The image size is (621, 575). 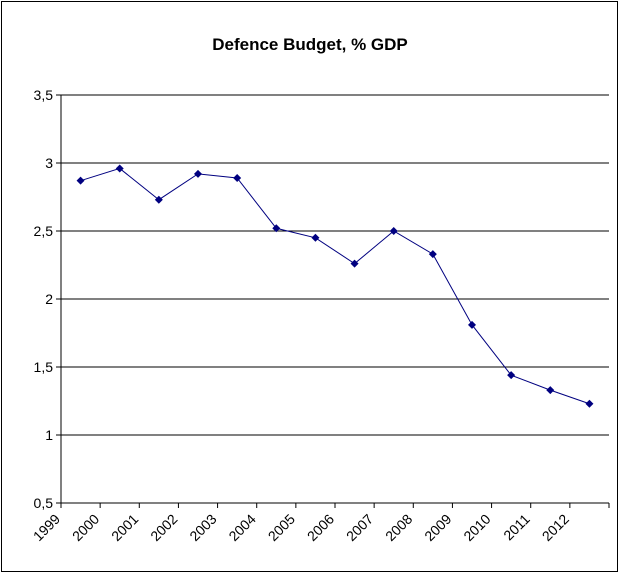 What do you see at coordinates (437, 527) in the screenshot?
I see `x-tick-label: 2009` at bounding box center [437, 527].